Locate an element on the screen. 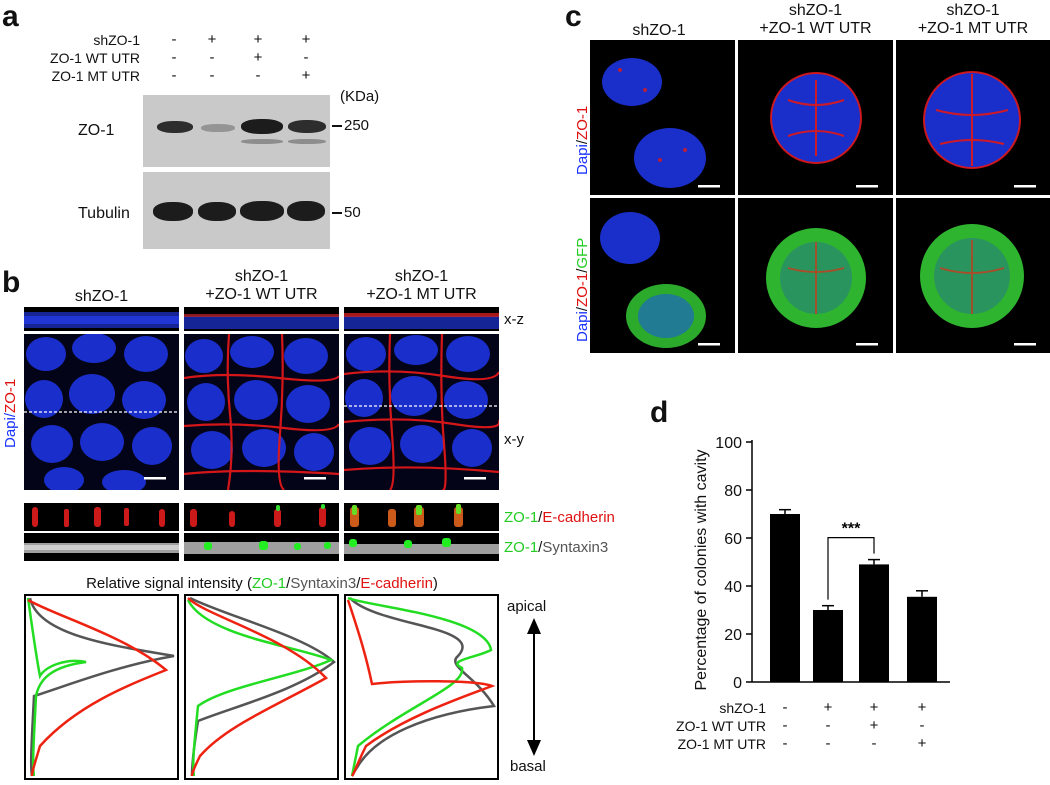  significance-bracket is located at coordinates (851, 568).